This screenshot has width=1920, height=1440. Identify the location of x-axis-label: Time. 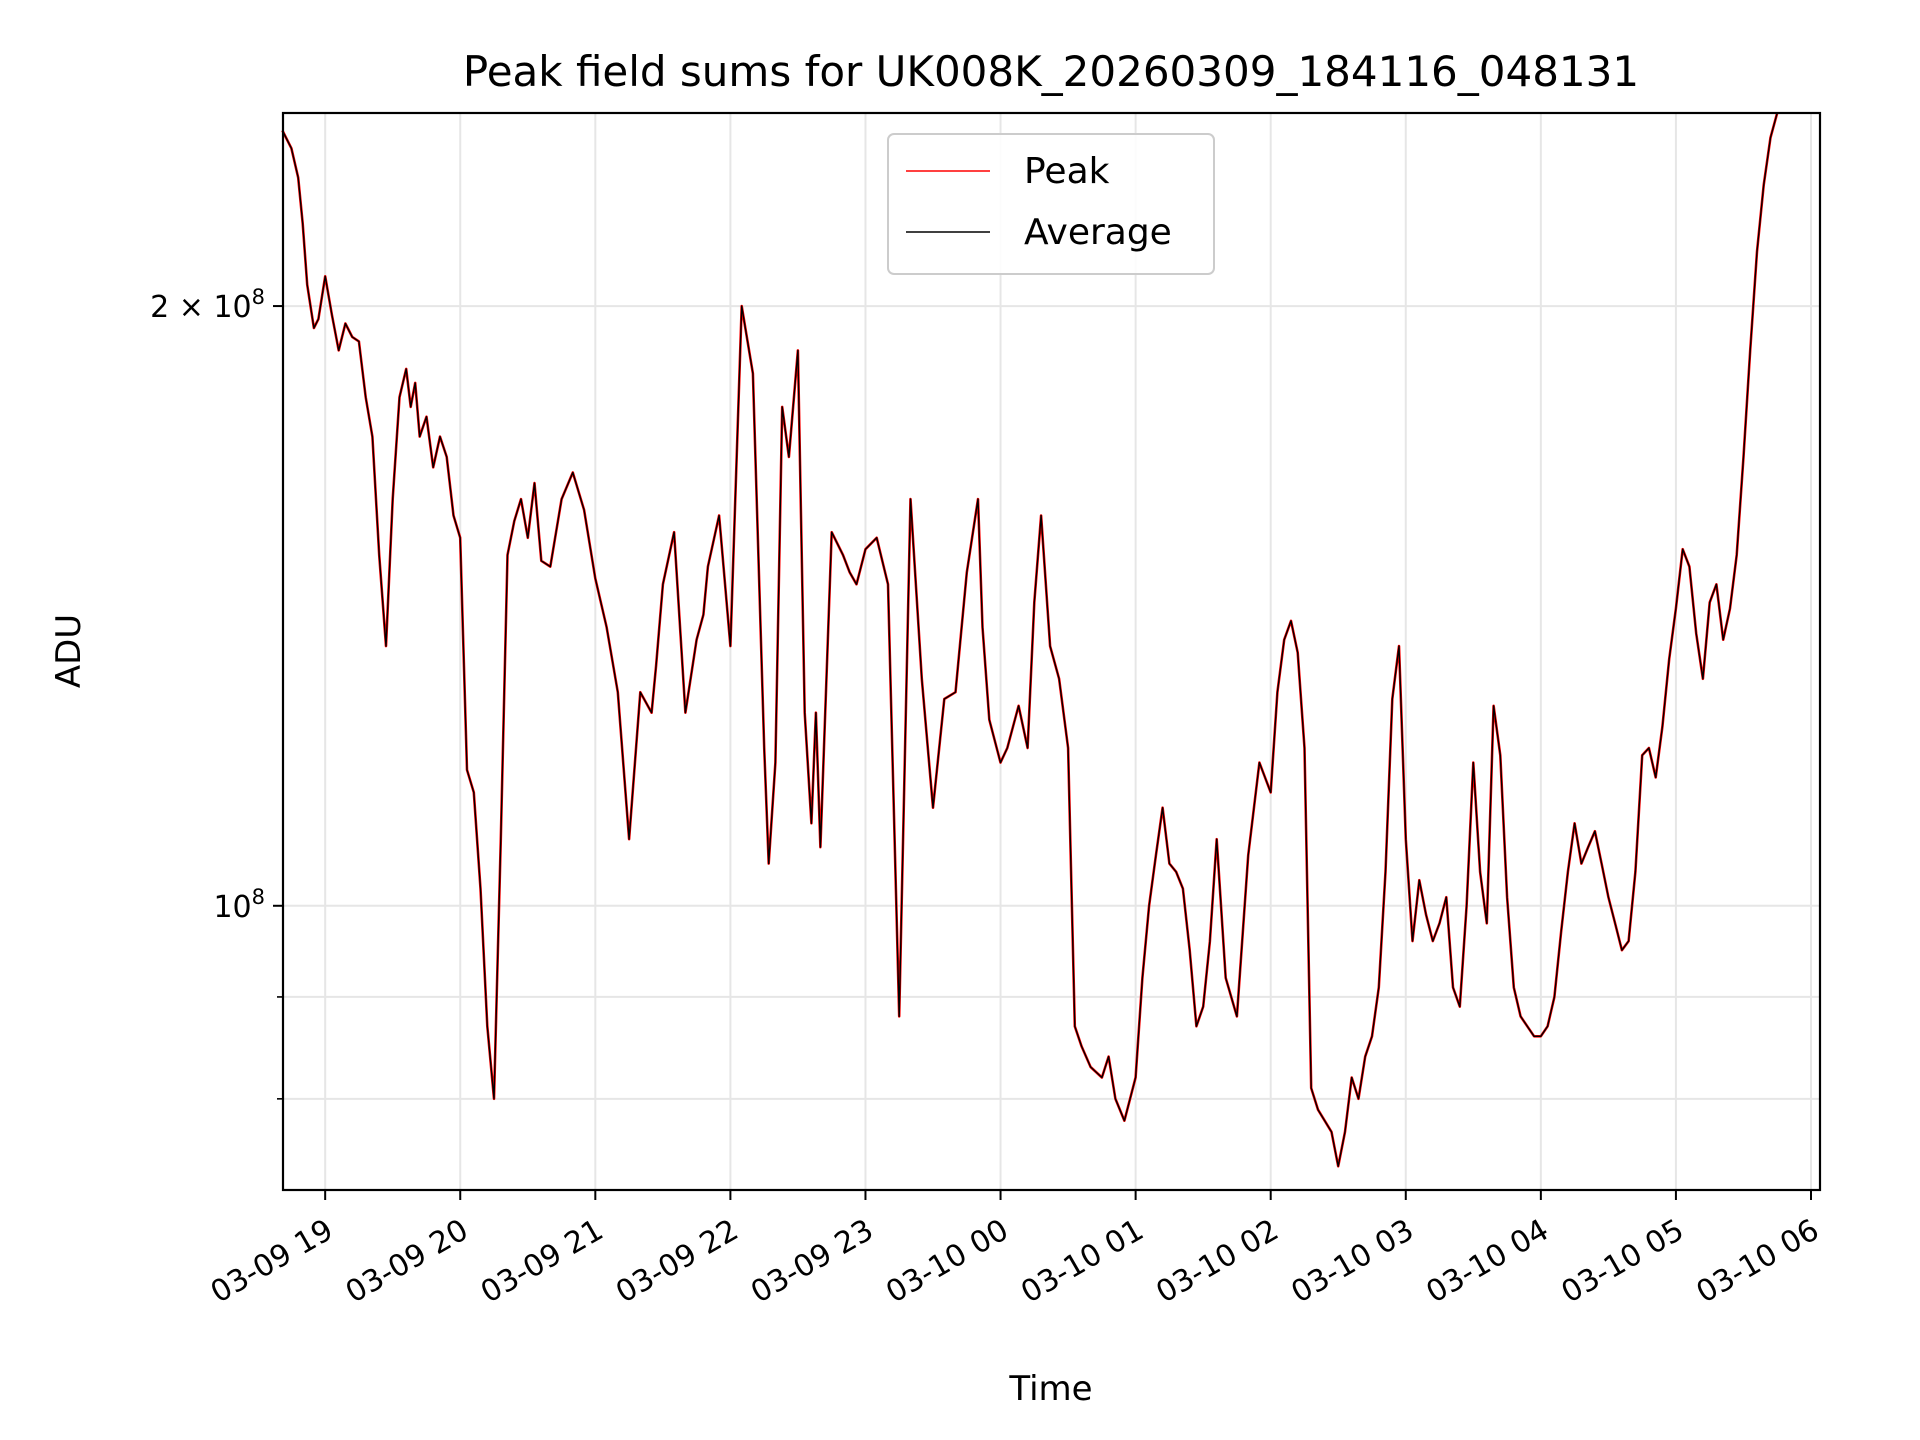
(1050, 1389).